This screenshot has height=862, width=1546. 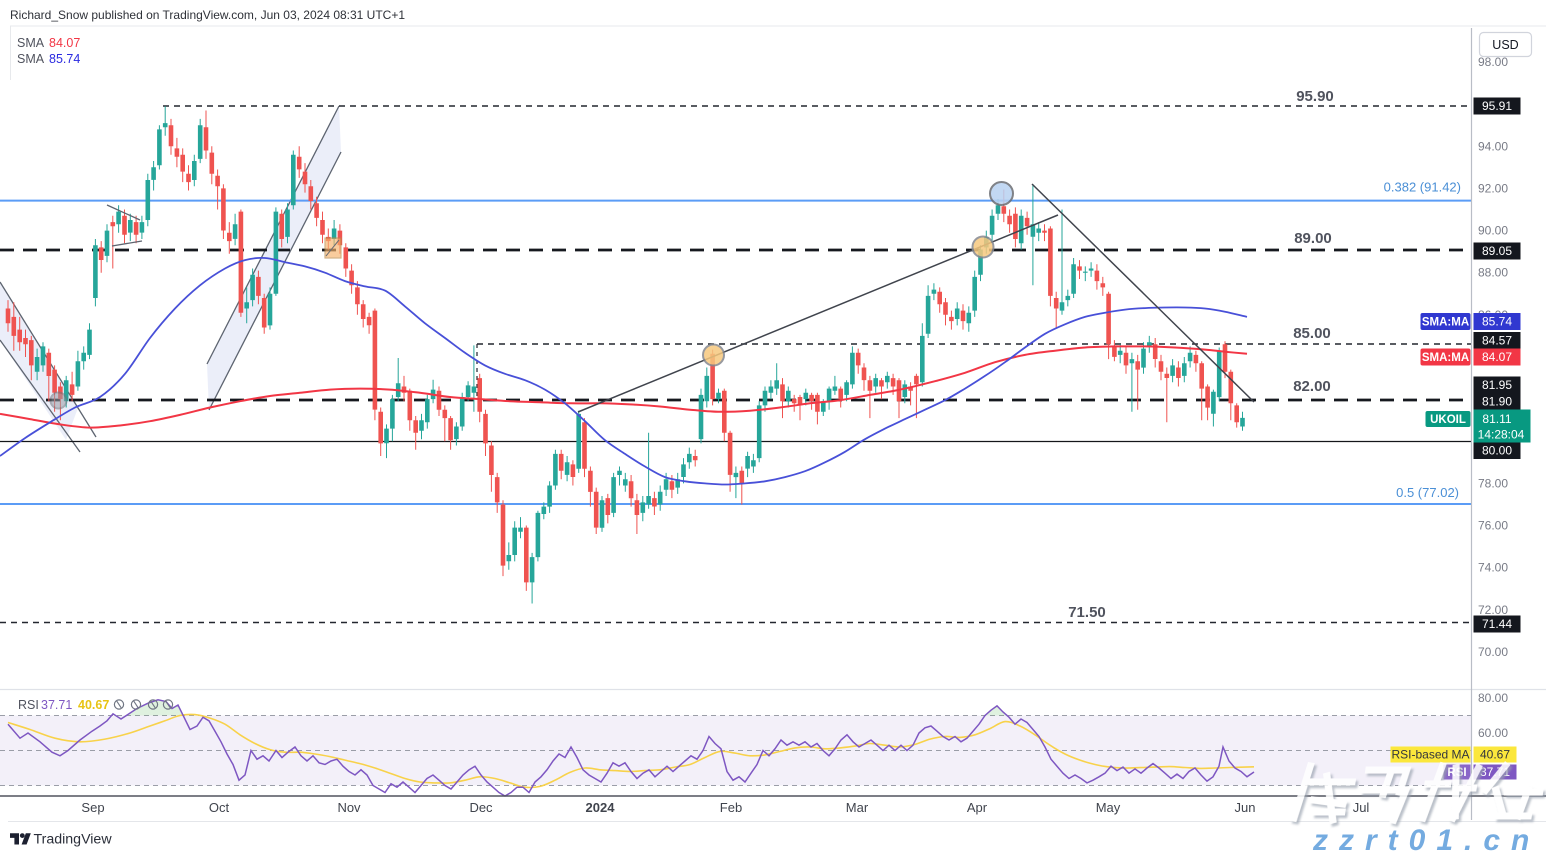 What do you see at coordinates (1497, 402) in the screenshot?
I see `svg-text: 81.90` at bounding box center [1497, 402].